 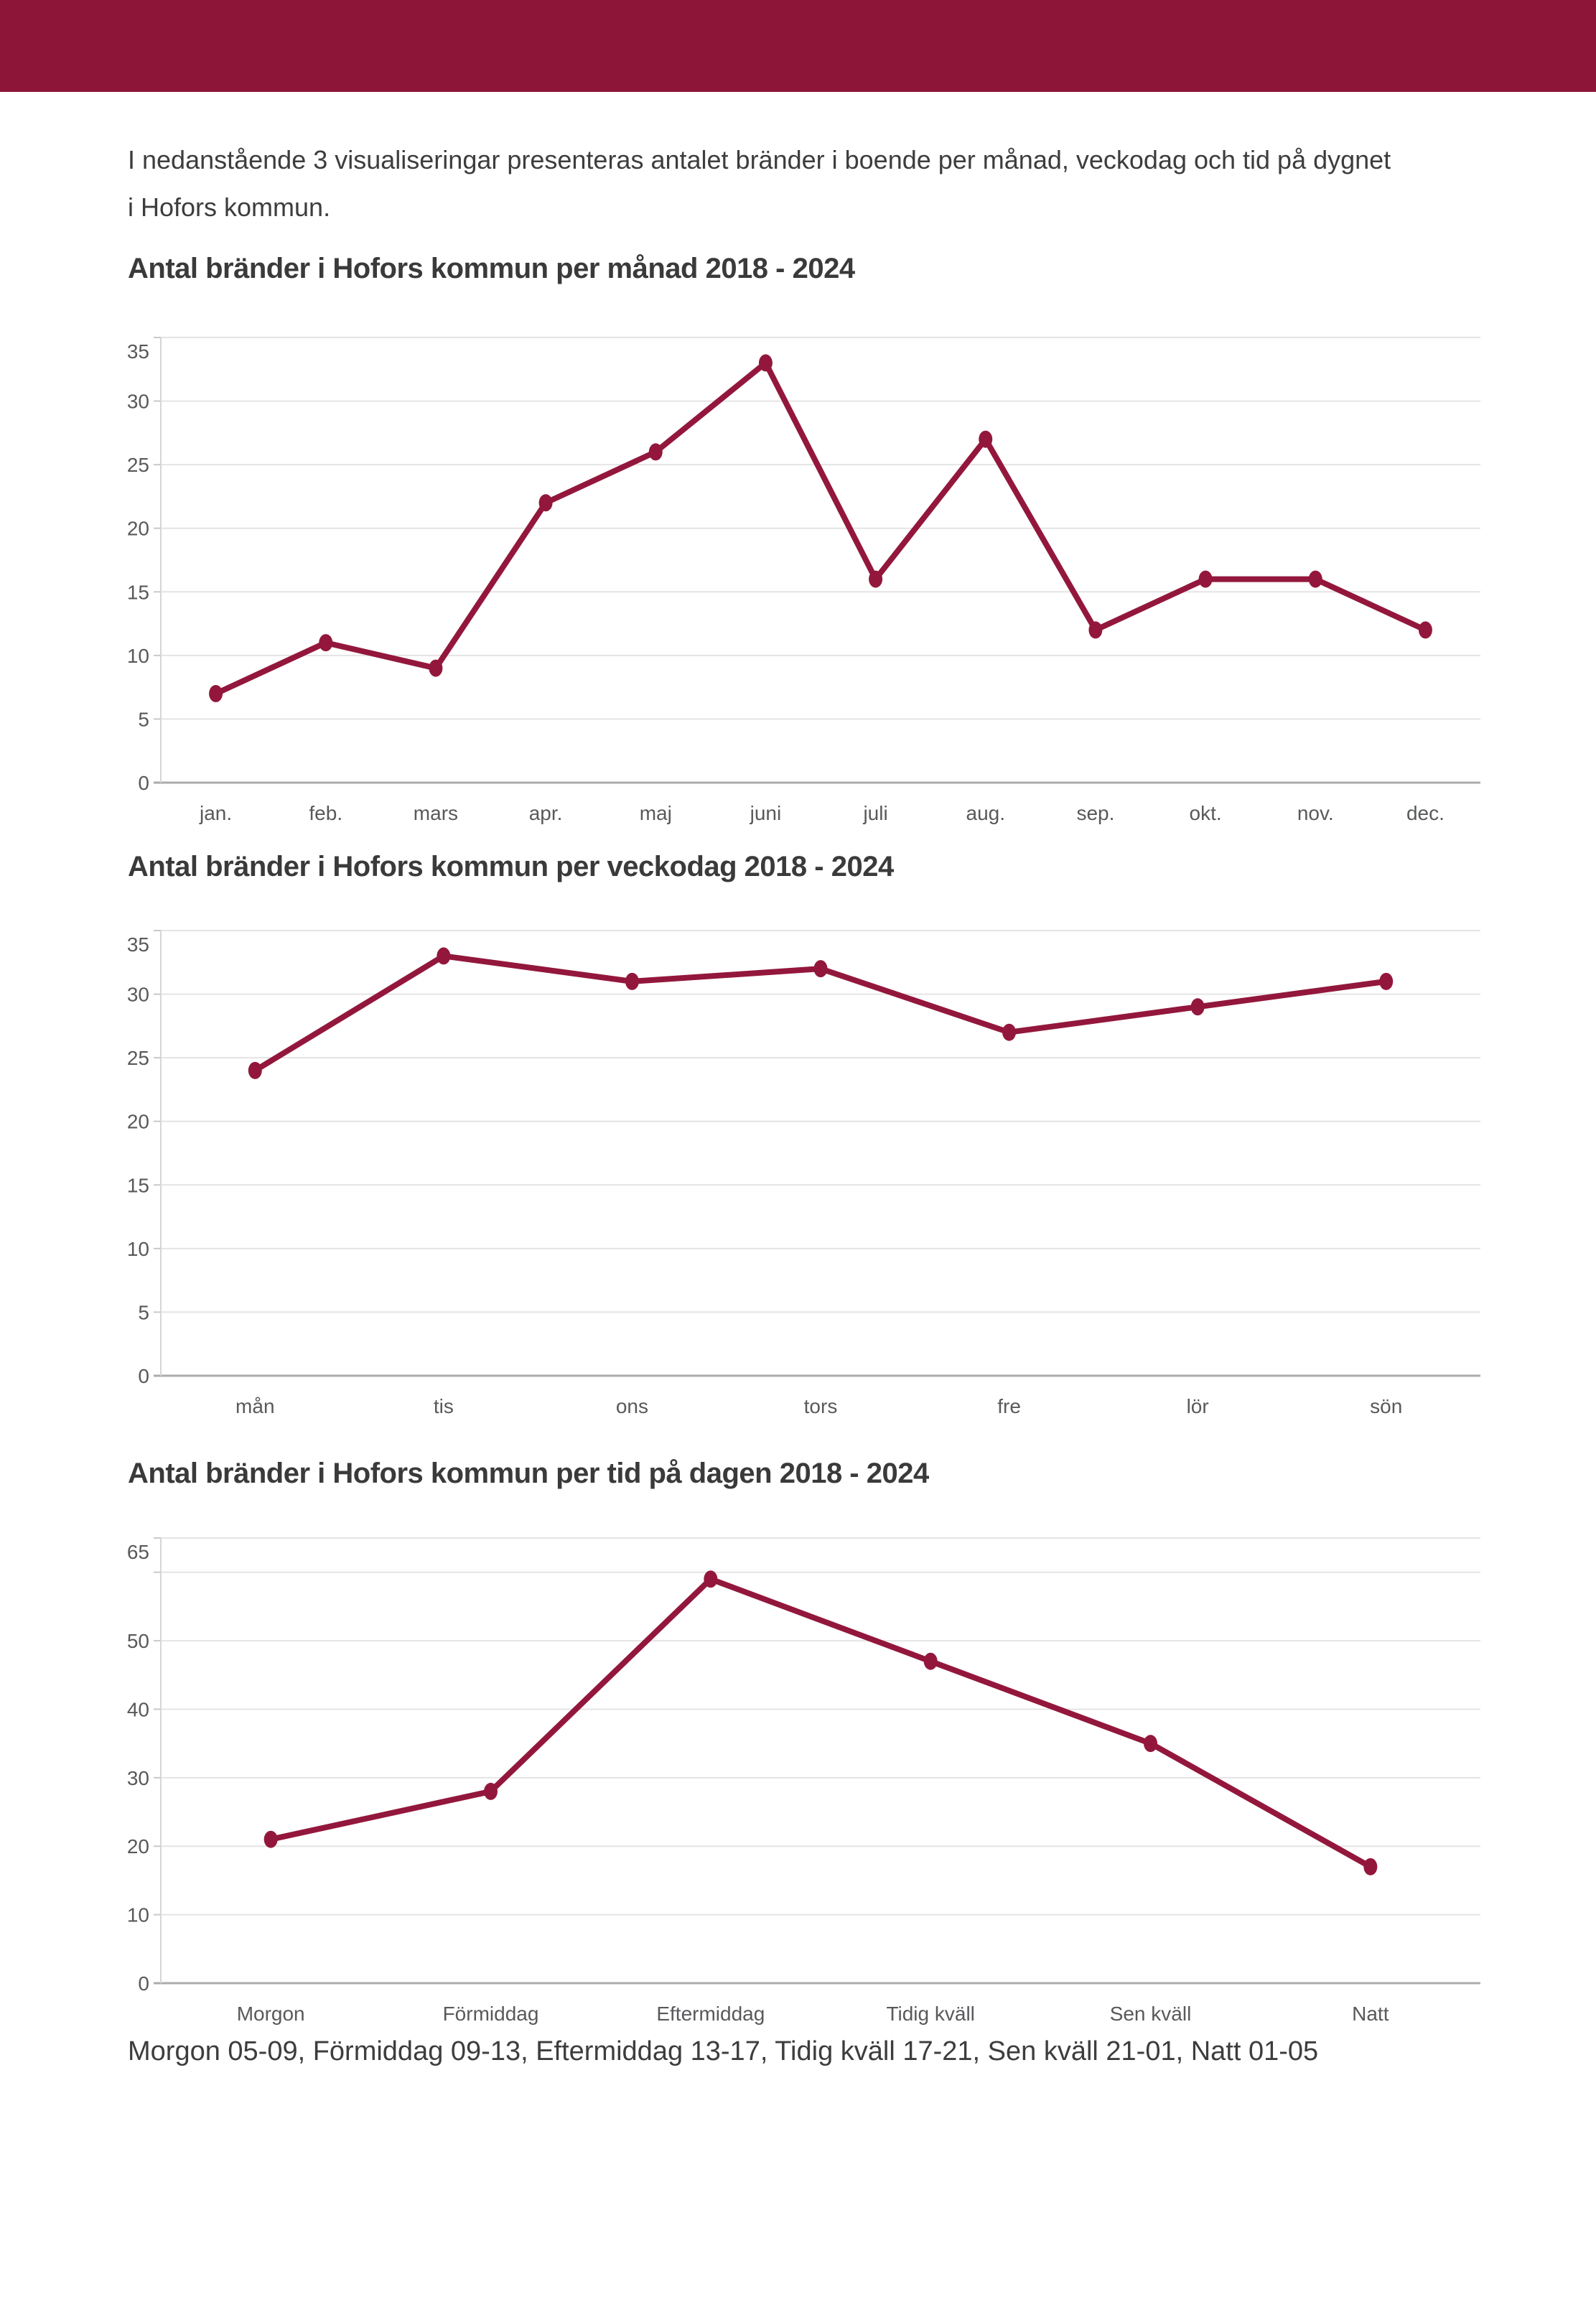 What do you see at coordinates (930, 2014) in the screenshot?
I see `x-tick-label: Tidig kväll` at bounding box center [930, 2014].